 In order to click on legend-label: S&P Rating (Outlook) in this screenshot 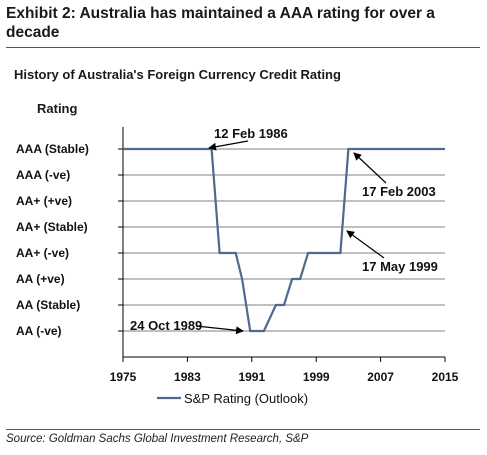, I will do `click(246, 398)`.